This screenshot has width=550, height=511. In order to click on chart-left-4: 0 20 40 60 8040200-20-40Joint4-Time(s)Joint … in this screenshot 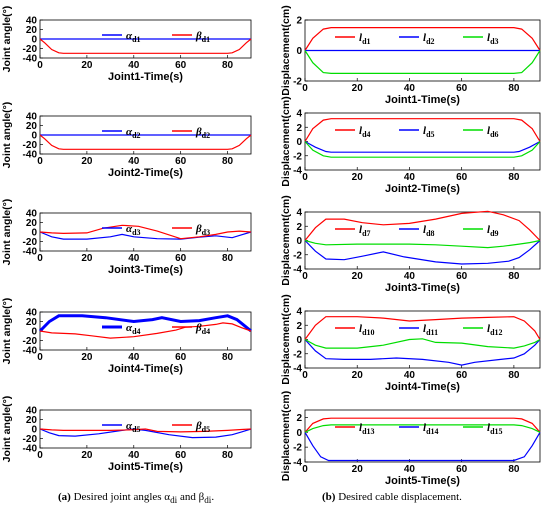, I will do `click(126, 336)`.